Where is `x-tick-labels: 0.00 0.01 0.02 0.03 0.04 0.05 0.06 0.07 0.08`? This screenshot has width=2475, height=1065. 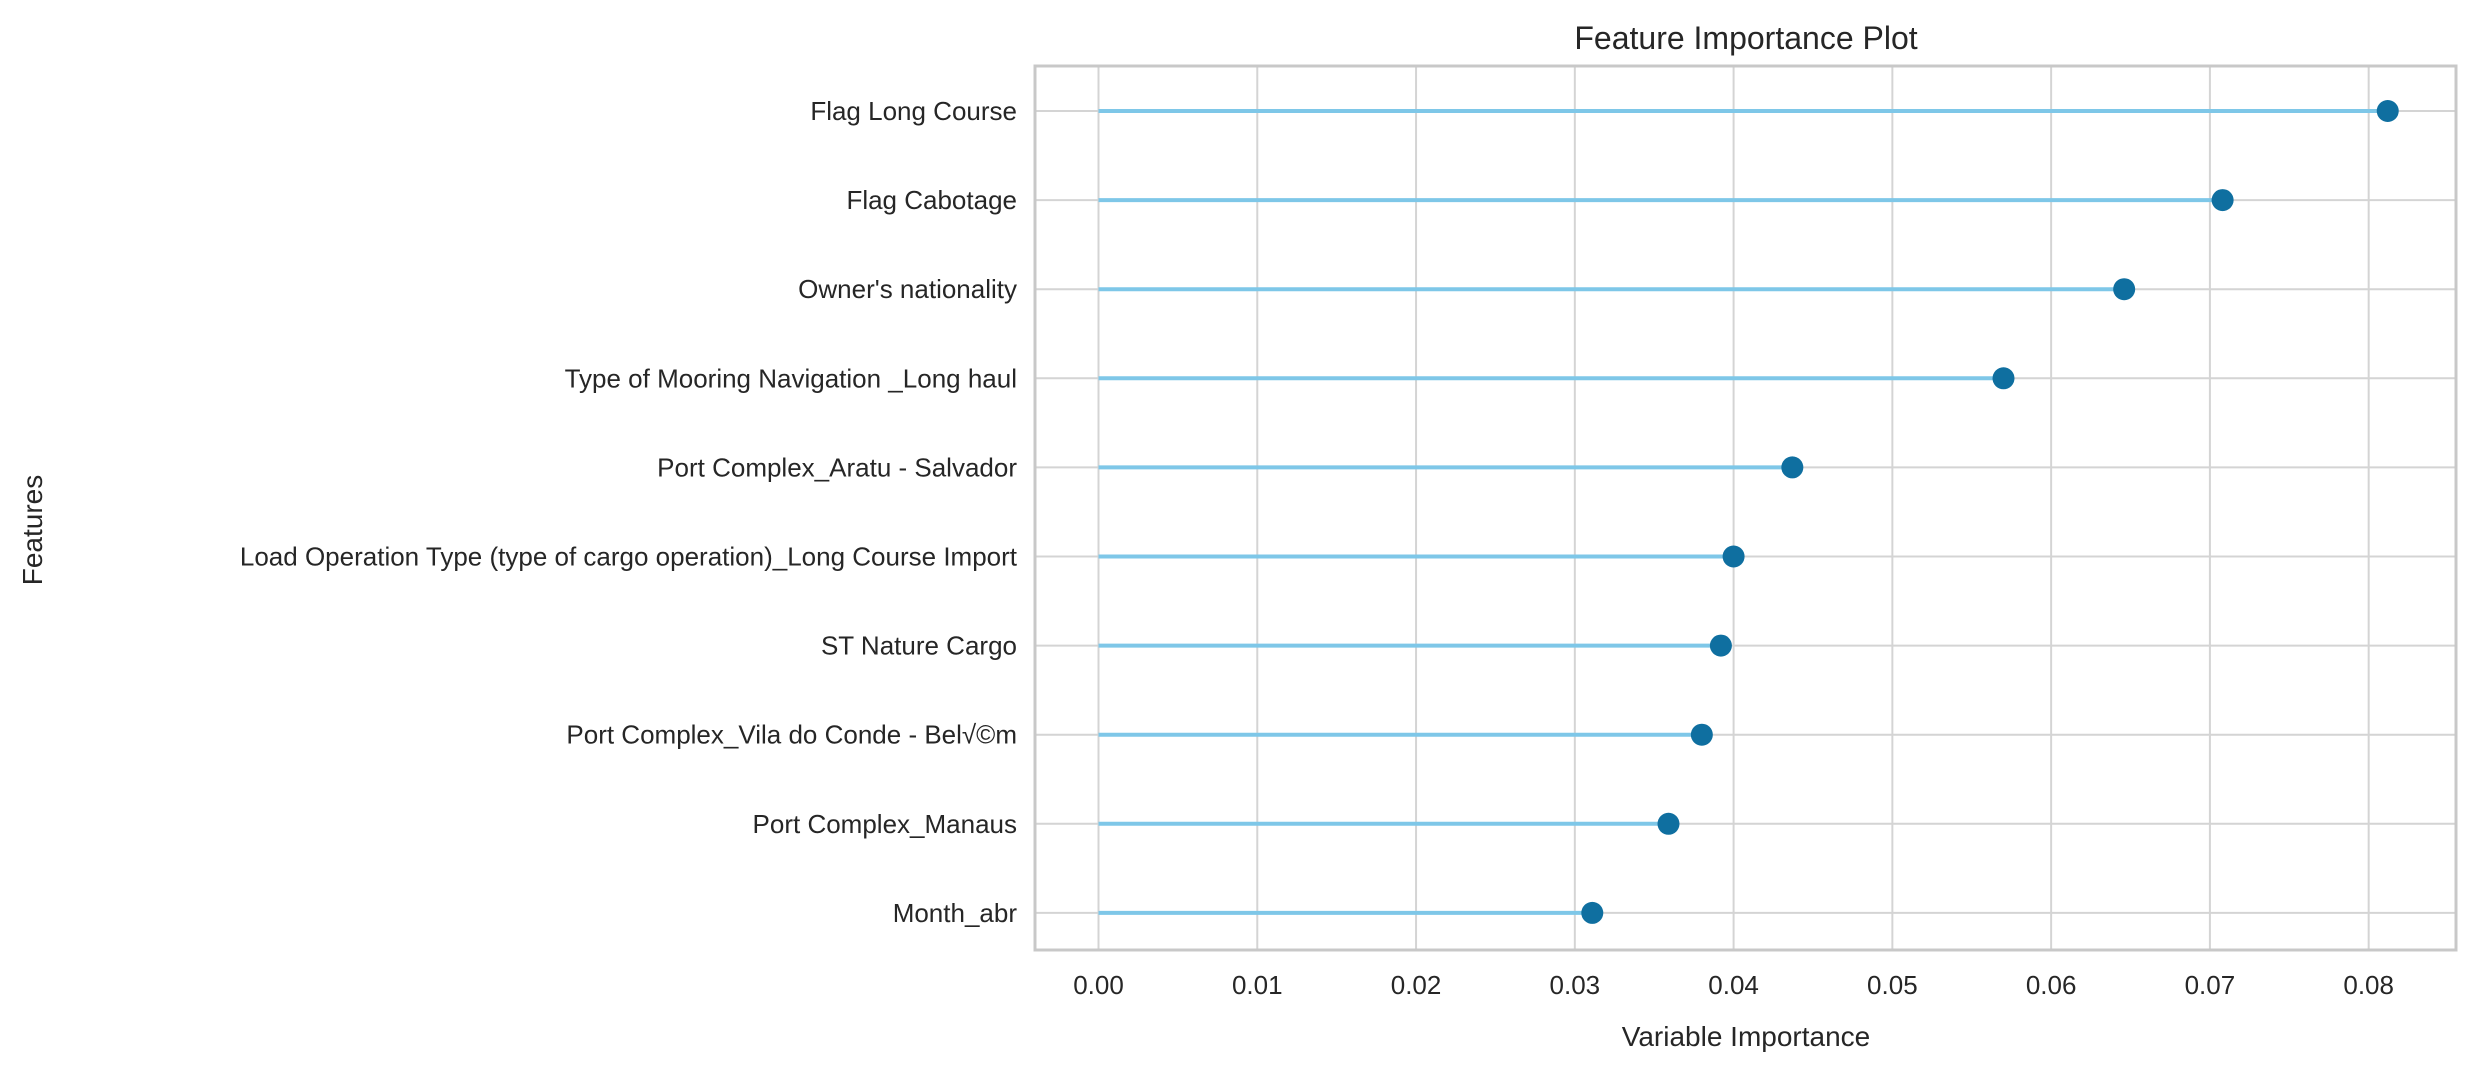
x-tick-labels: 0.00 0.01 0.02 0.03 0.04 0.05 0.06 0.07 0.08 is located at coordinates (1733, 985).